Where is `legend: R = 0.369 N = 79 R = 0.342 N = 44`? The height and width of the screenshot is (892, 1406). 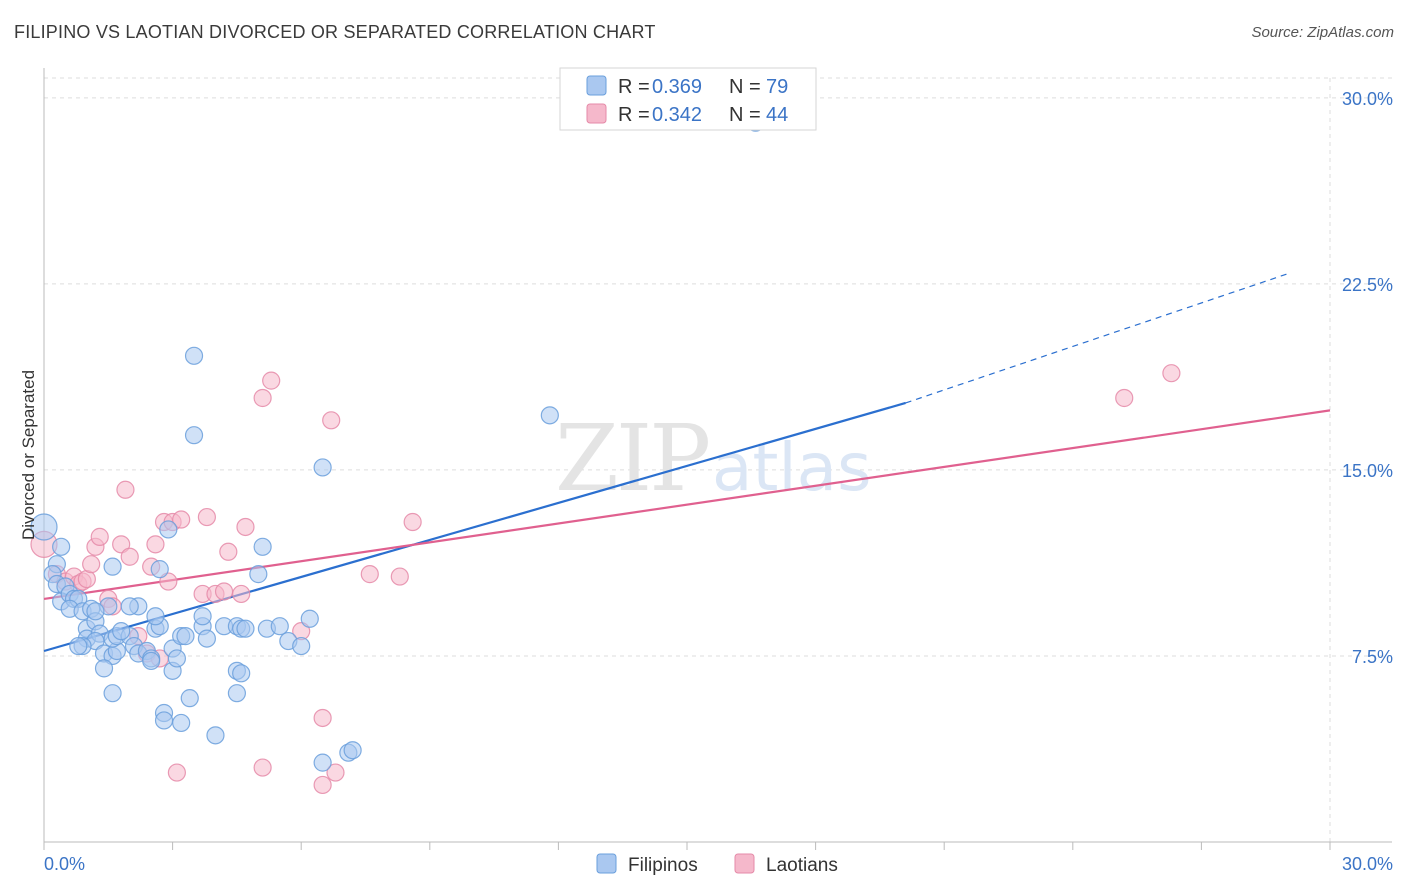 legend: R = 0.369 N = 79 R = 0.342 N = 44 is located at coordinates (688, 99).